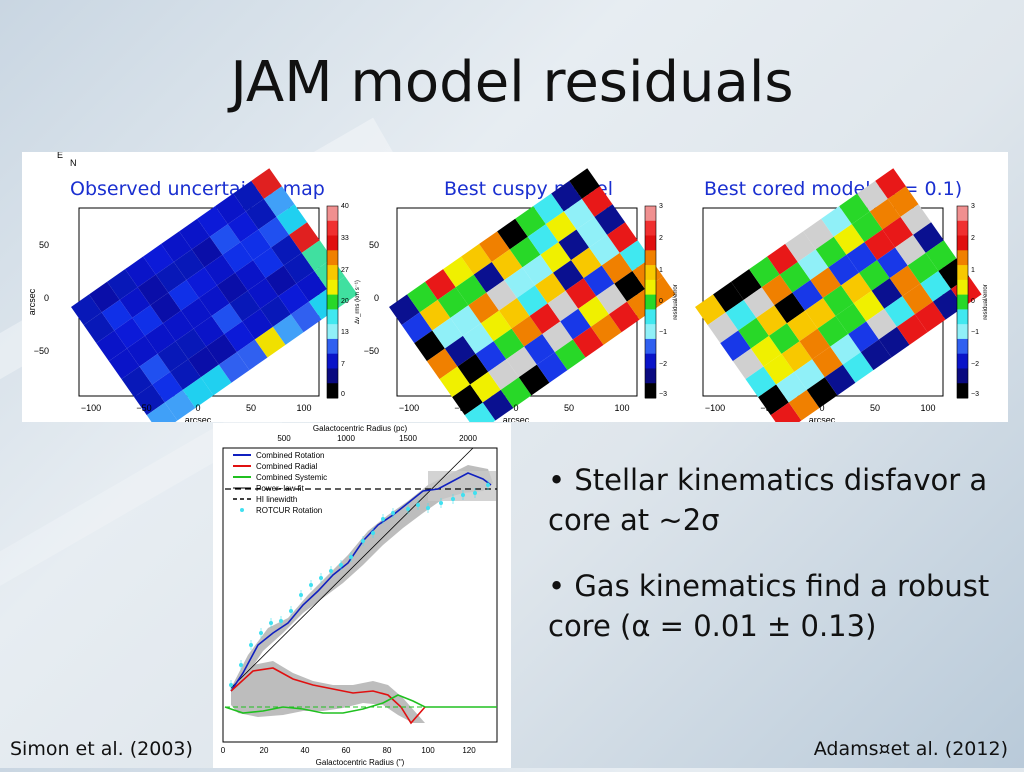 The height and width of the screenshot is (772, 1024). Describe the element at coordinates (289, 510) in the screenshot. I see `legend-label: ROTCUR Rotation` at that location.